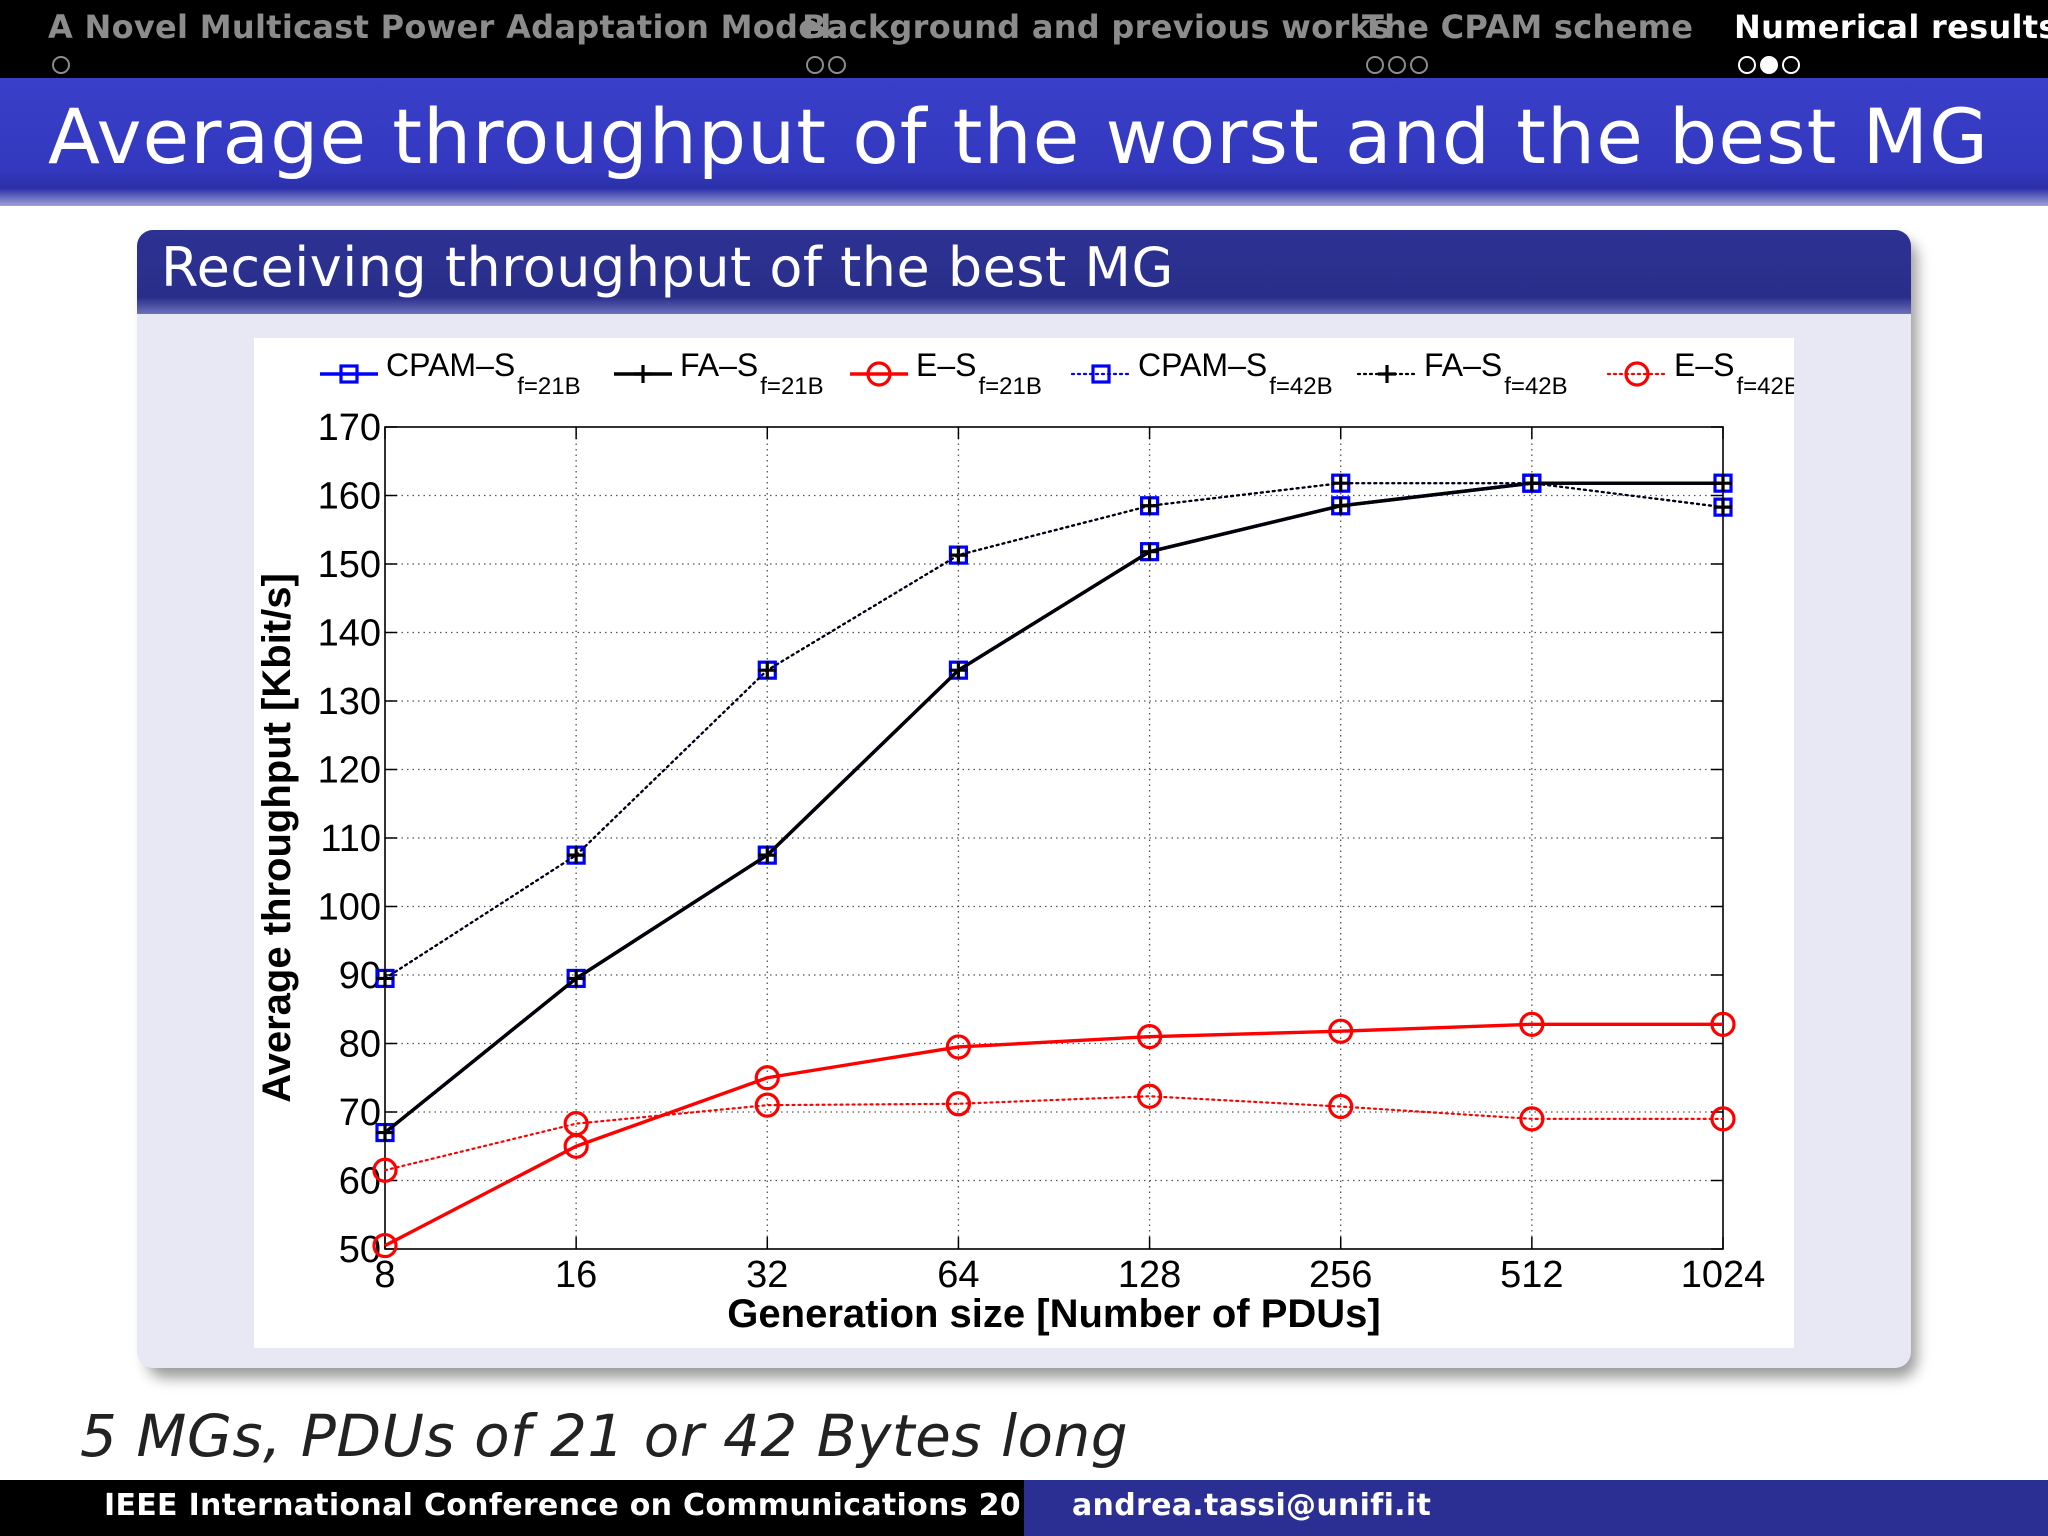 The width and height of the screenshot is (2048, 1536). What do you see at coordinates (349, 908) in the screenshot?
I see `y-tick-label: 100` at bounding box center [349, 908].